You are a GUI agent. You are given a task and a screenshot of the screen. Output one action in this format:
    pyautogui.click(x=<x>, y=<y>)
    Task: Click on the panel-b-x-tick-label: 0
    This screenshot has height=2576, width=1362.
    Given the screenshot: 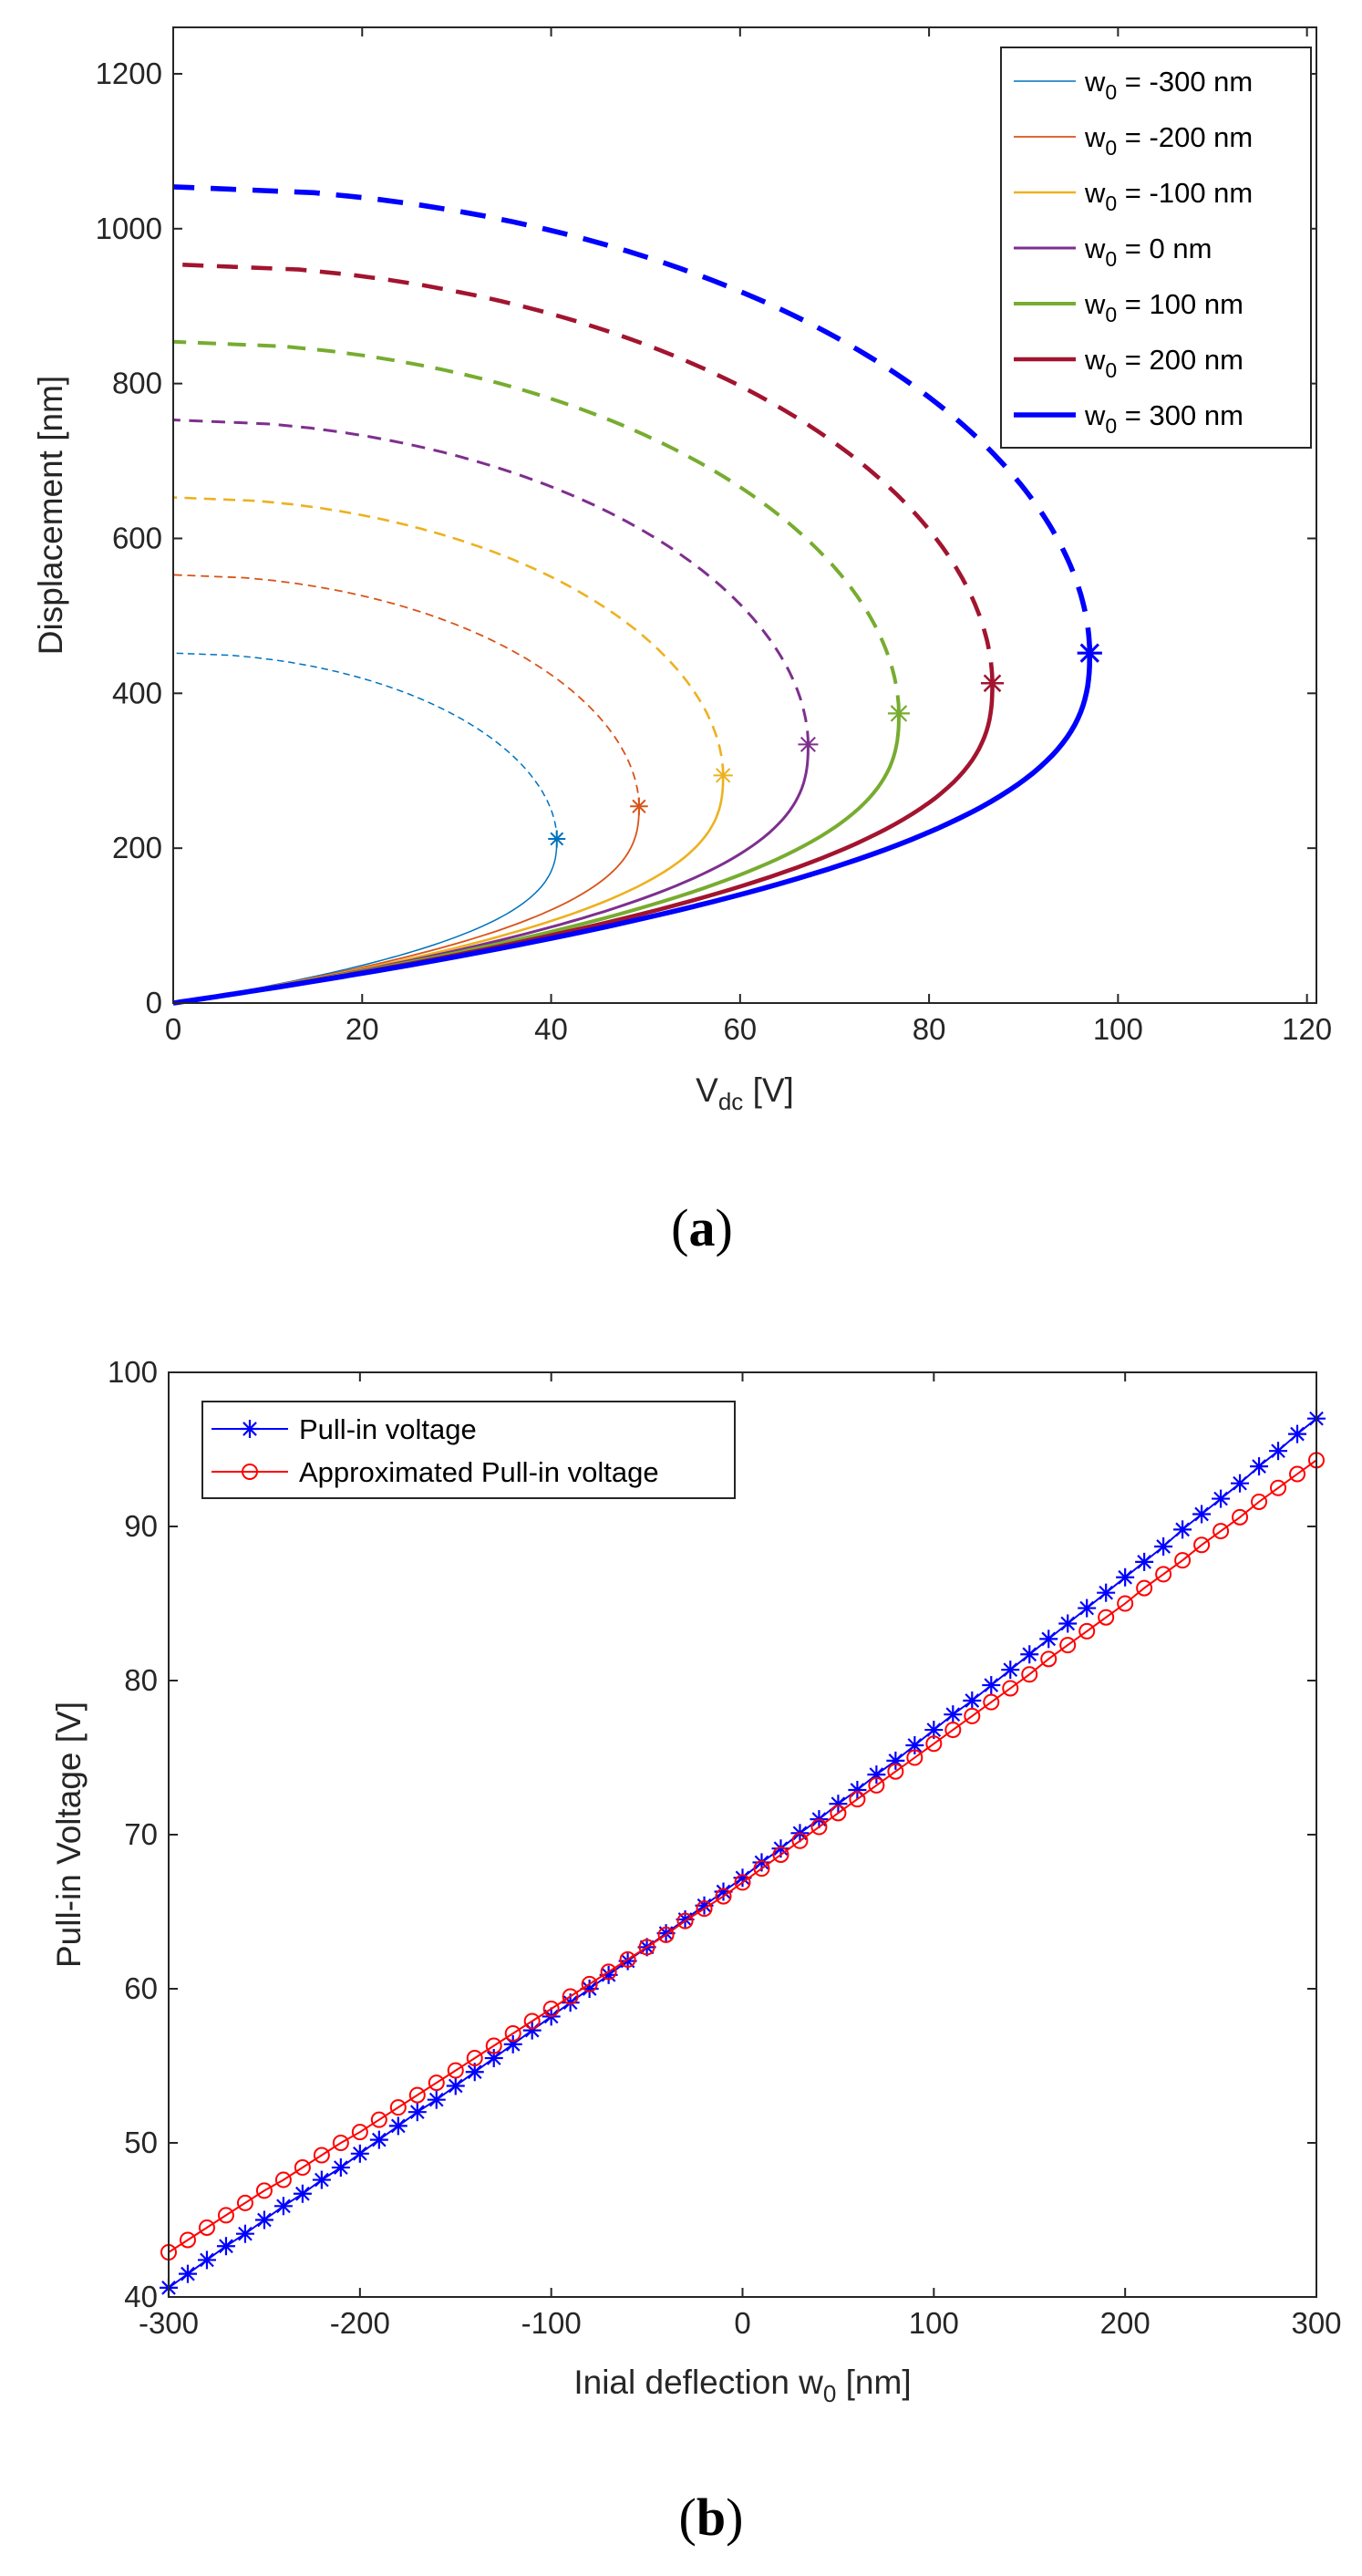 What is the action you would take?
    pyautogui.click(x=742, y=2323)
    